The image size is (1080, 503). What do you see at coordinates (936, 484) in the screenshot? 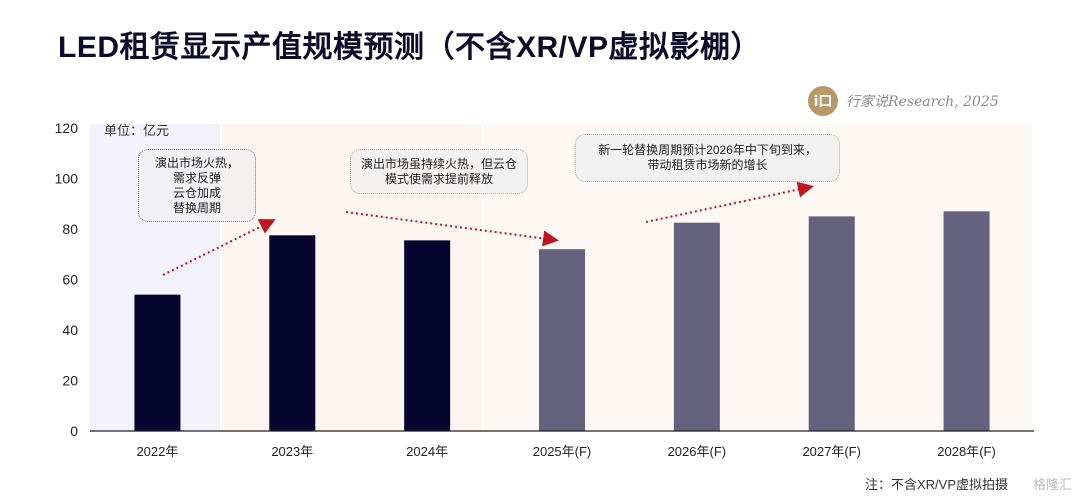
I see `footnote: 注：不含XR/VP虚拟拍摄` at bounding box center [936, 484].